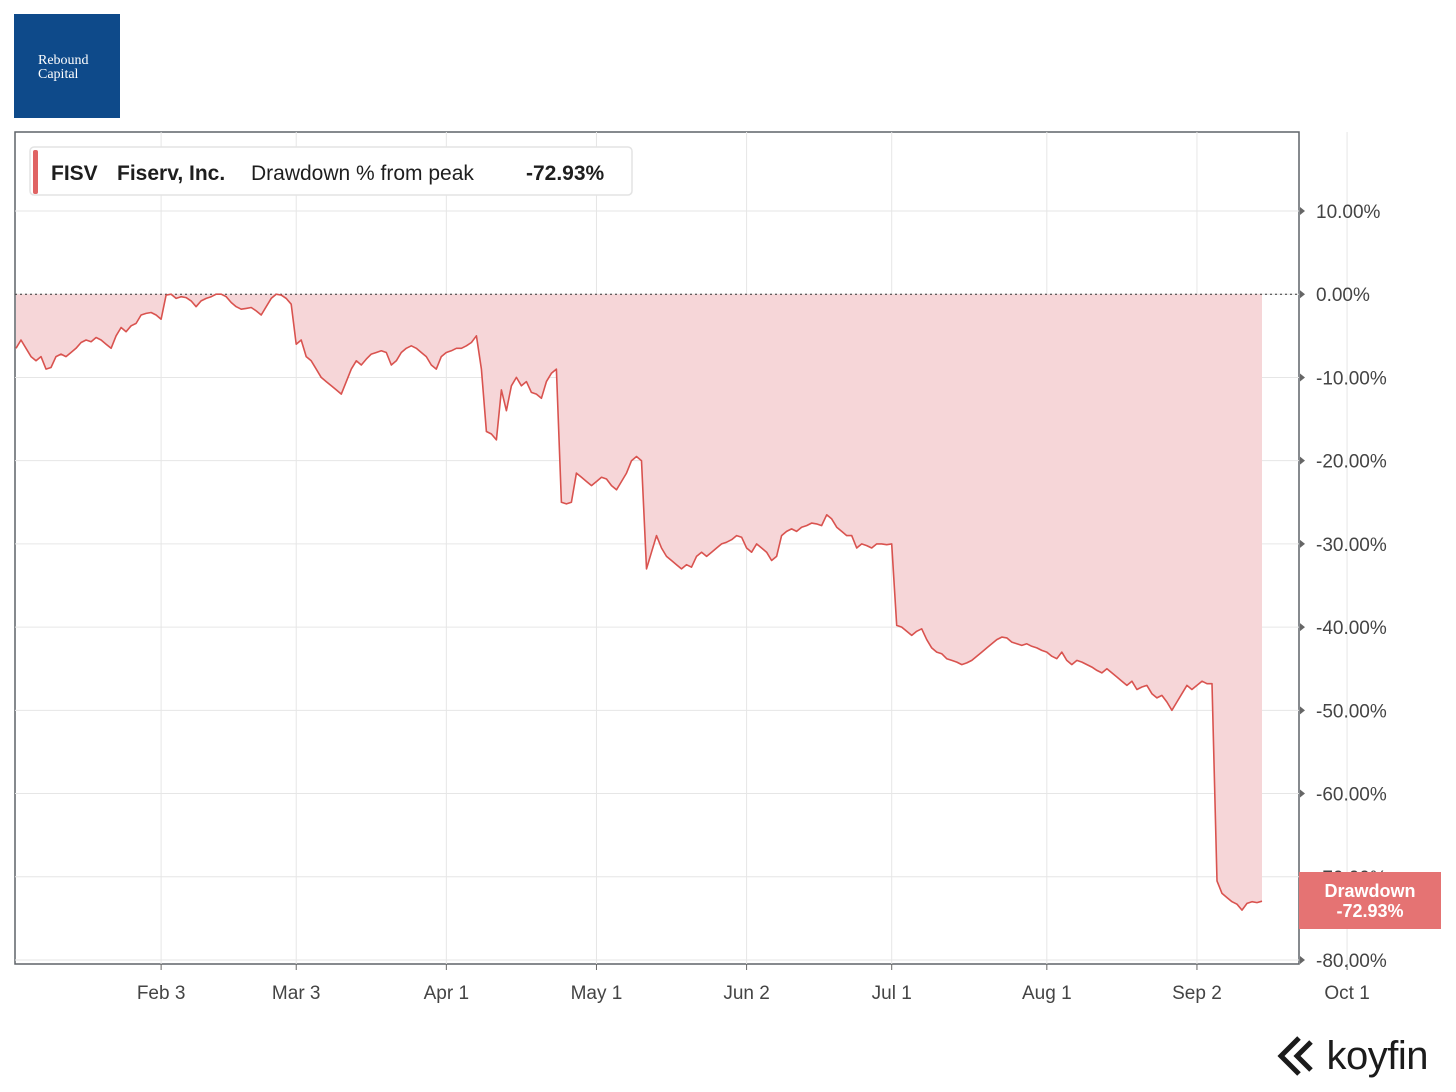  What do you see at coordinates (1351, 961) in the screenshot?
I see `y-tick-label: -80.00%` at bounding box center [1351, 961].